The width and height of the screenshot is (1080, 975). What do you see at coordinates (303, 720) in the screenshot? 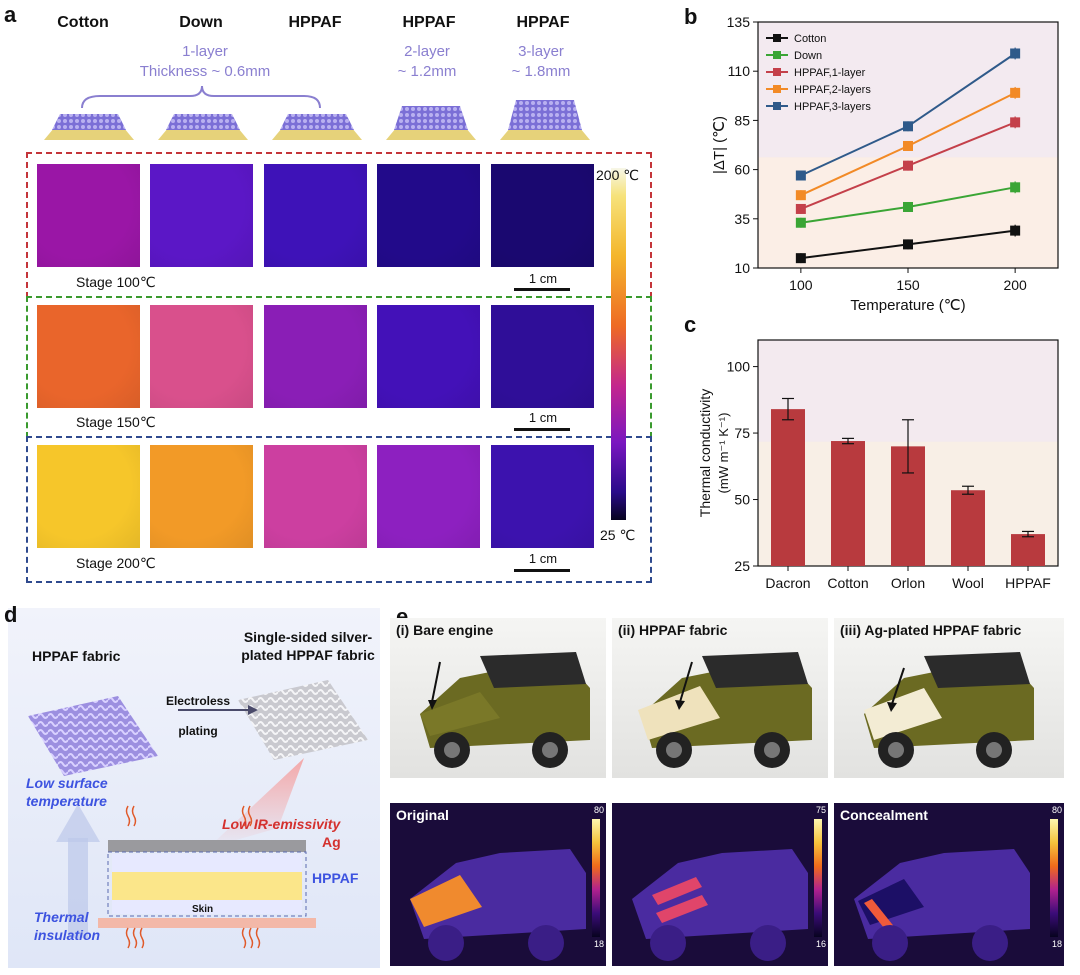
I see `silver-fabric-sheet` at bounding box center [303, 720].